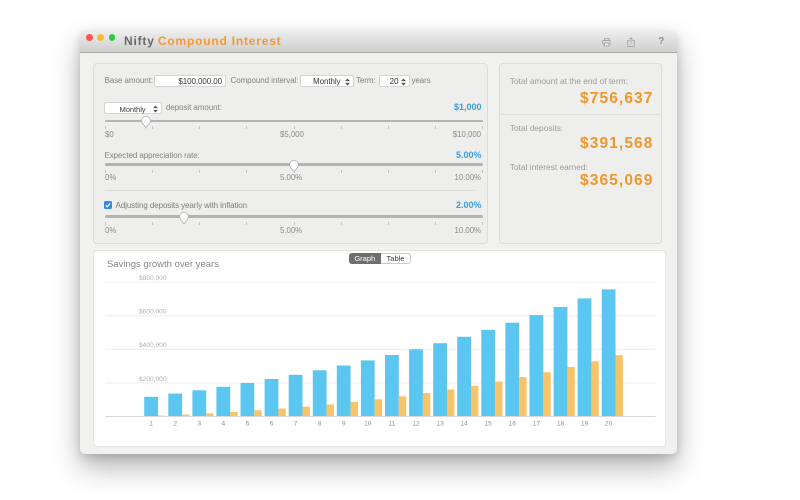  I want to click on svg-text: 17, so click(536, 424).